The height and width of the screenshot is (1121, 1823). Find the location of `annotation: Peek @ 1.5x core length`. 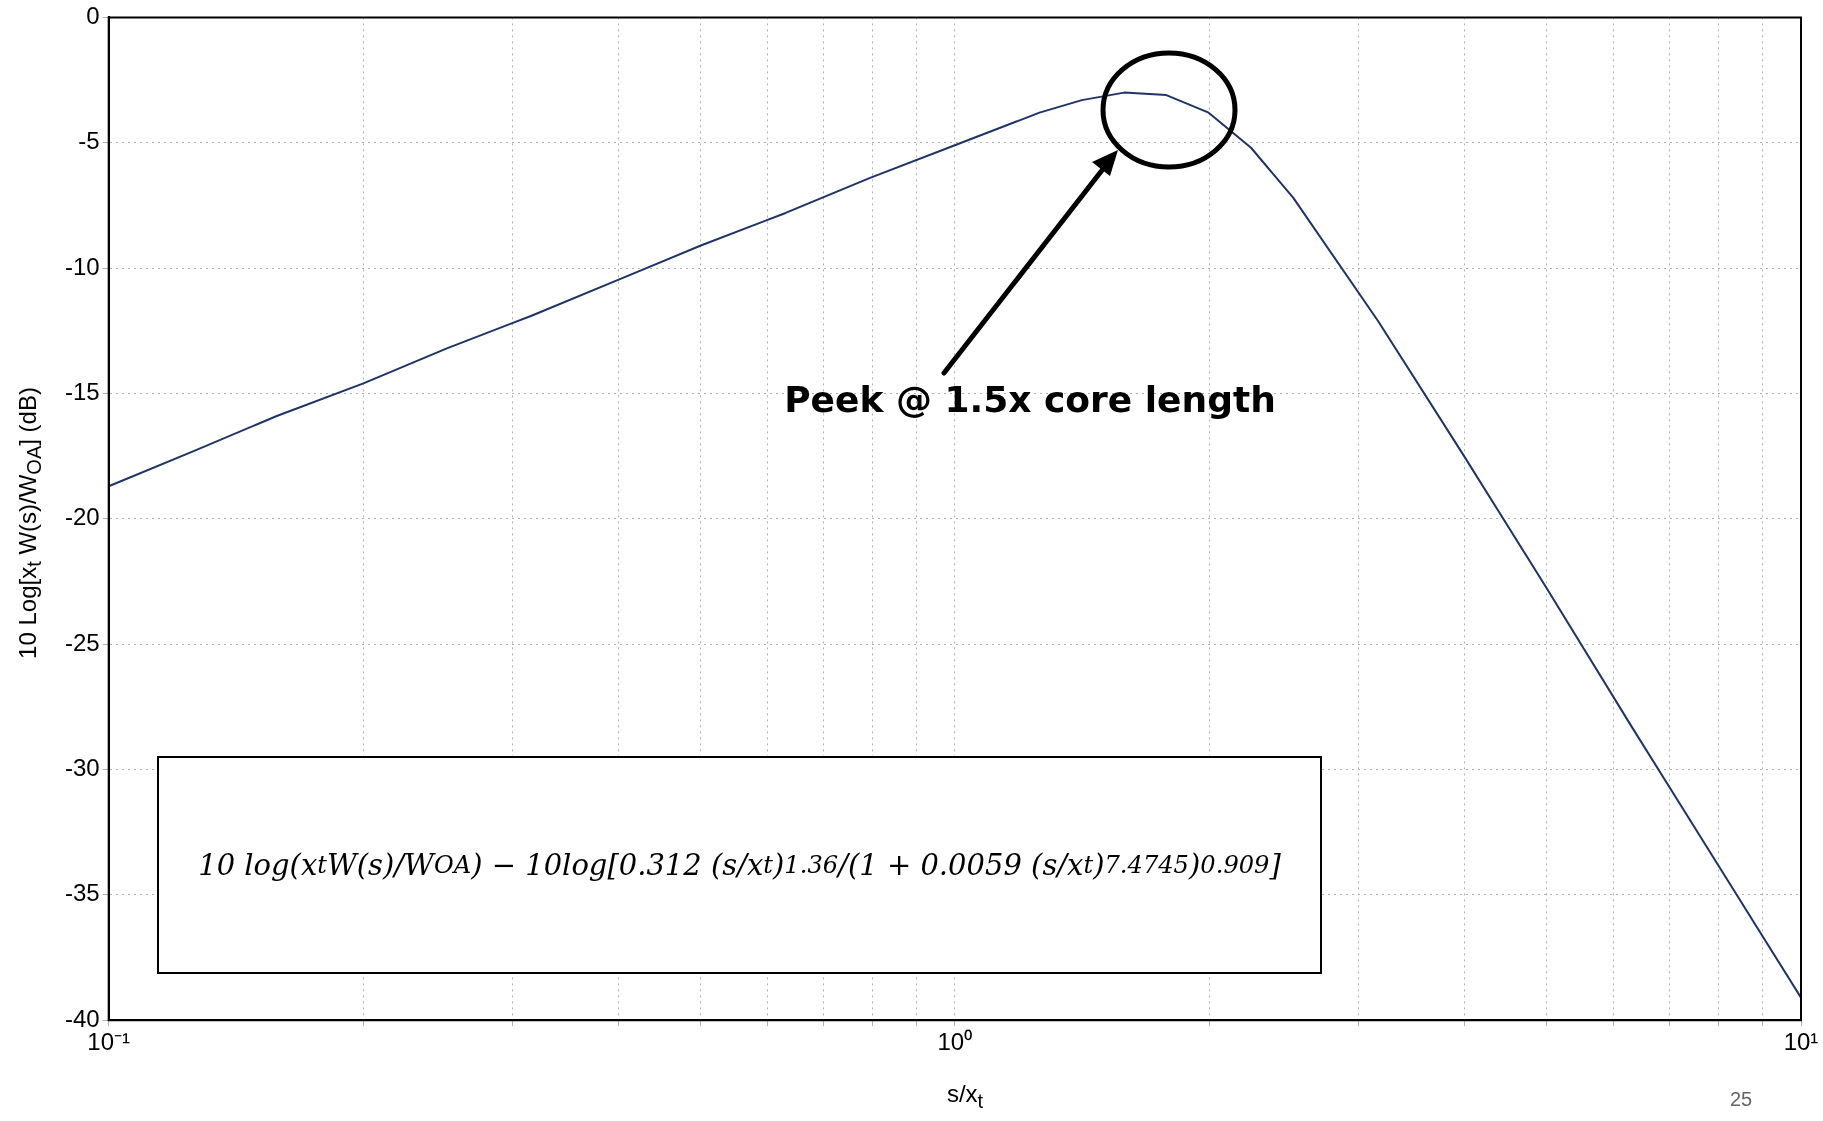

annotation: Peek @ 1.5x core length is located at coordinates (1030, 399).